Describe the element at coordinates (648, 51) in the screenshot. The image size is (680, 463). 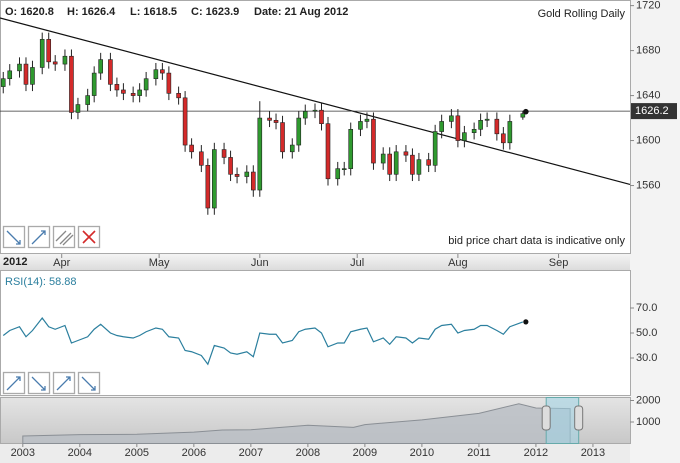
I see `y-tick-label: 1680` at that location.